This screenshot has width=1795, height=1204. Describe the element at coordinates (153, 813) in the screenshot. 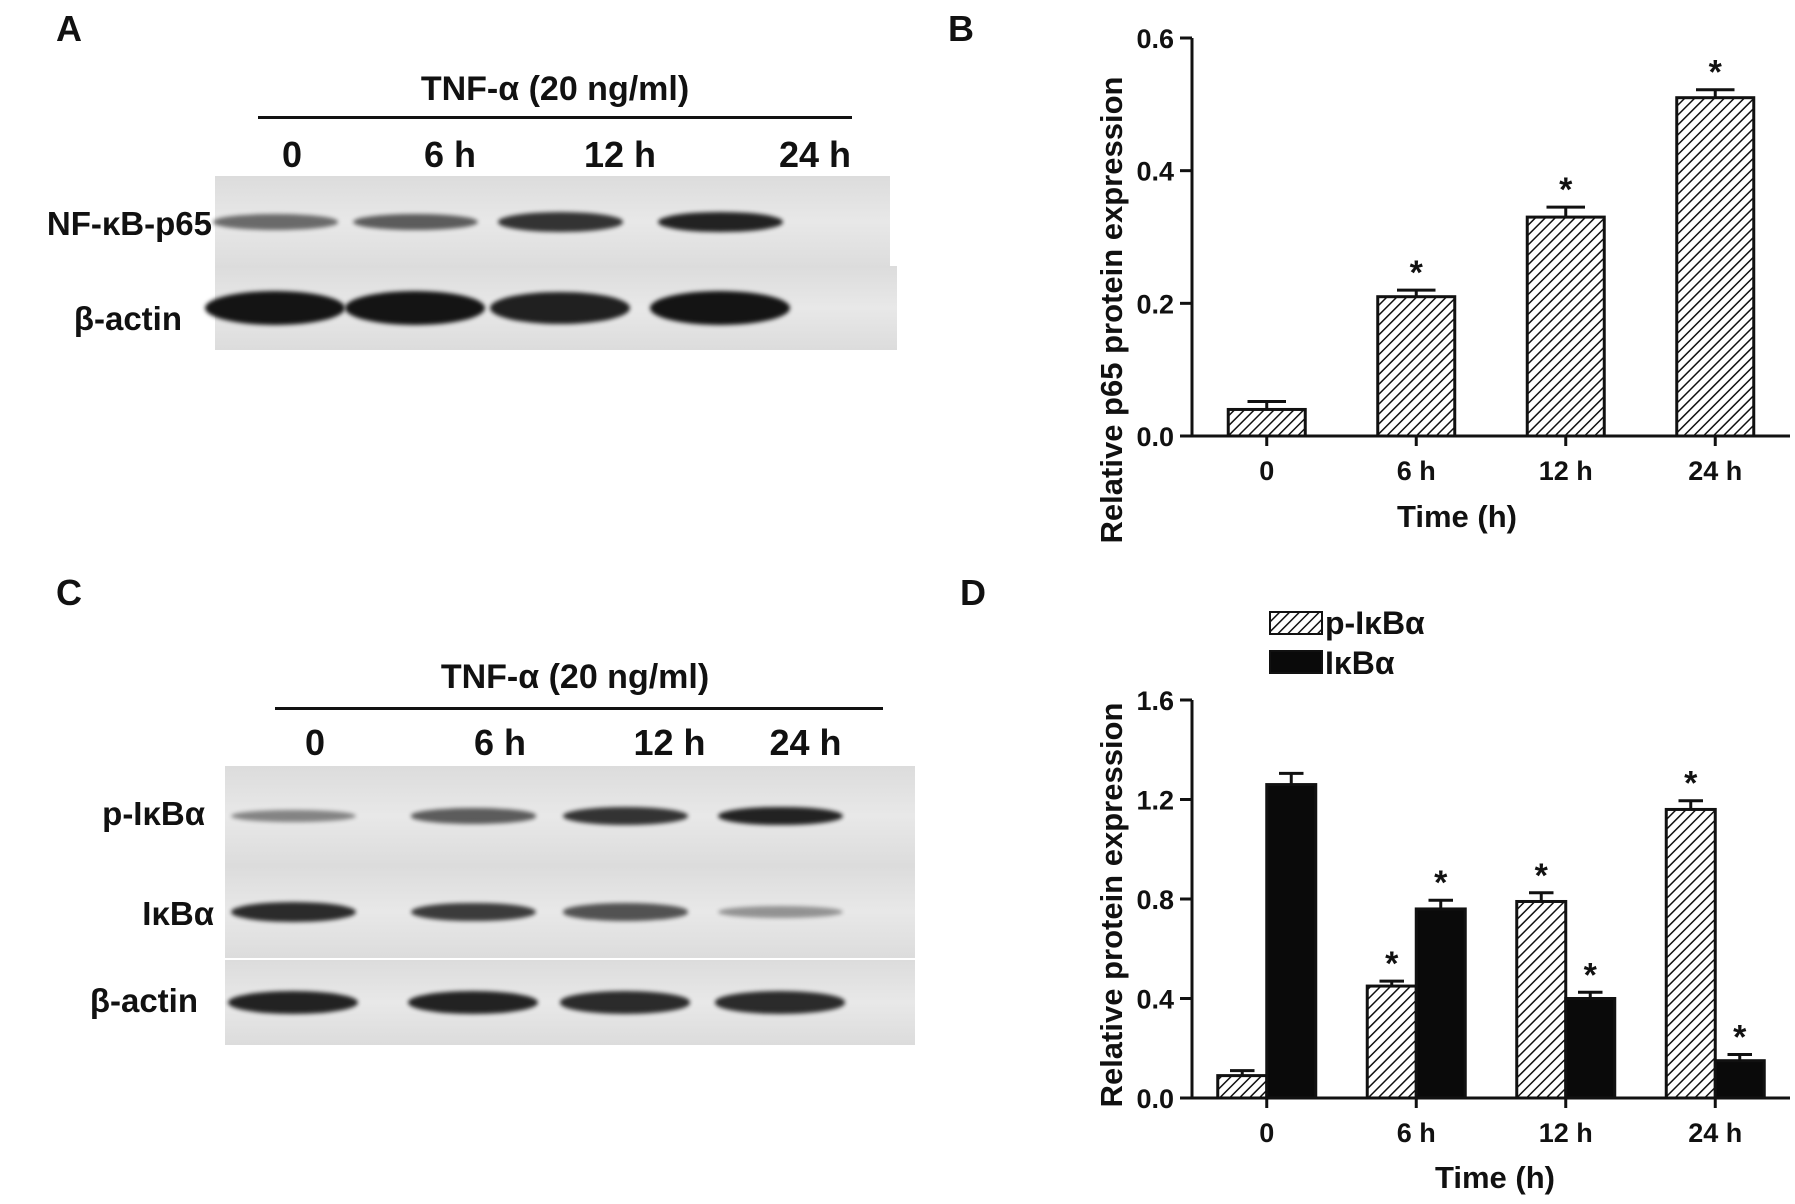

I see `row-label-p-ikba: p-IκBα` at that location.